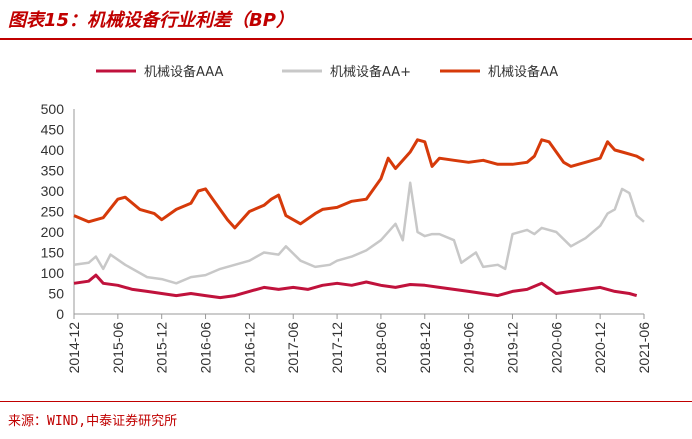  I want to click on y-tick-label: 400, so click(53, 150).